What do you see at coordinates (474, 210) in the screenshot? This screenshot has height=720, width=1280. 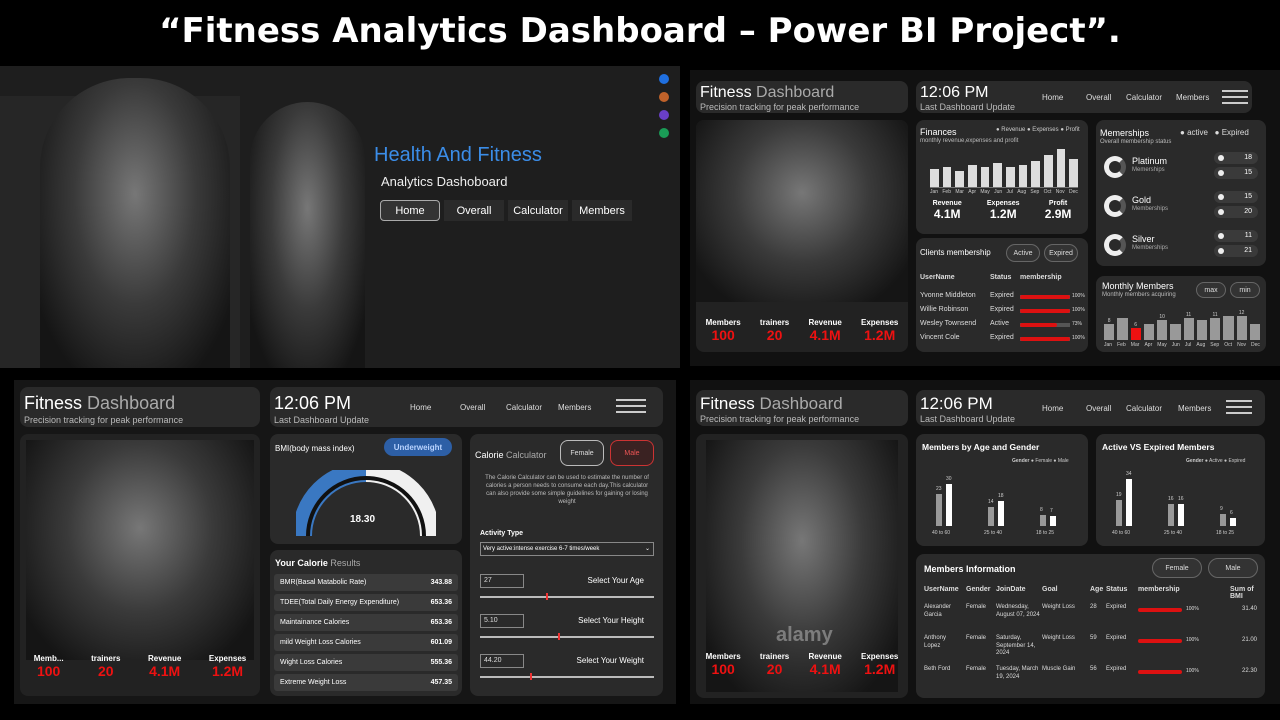 I see `nav-overall-button: Overall` at bounding box center [474, 210].